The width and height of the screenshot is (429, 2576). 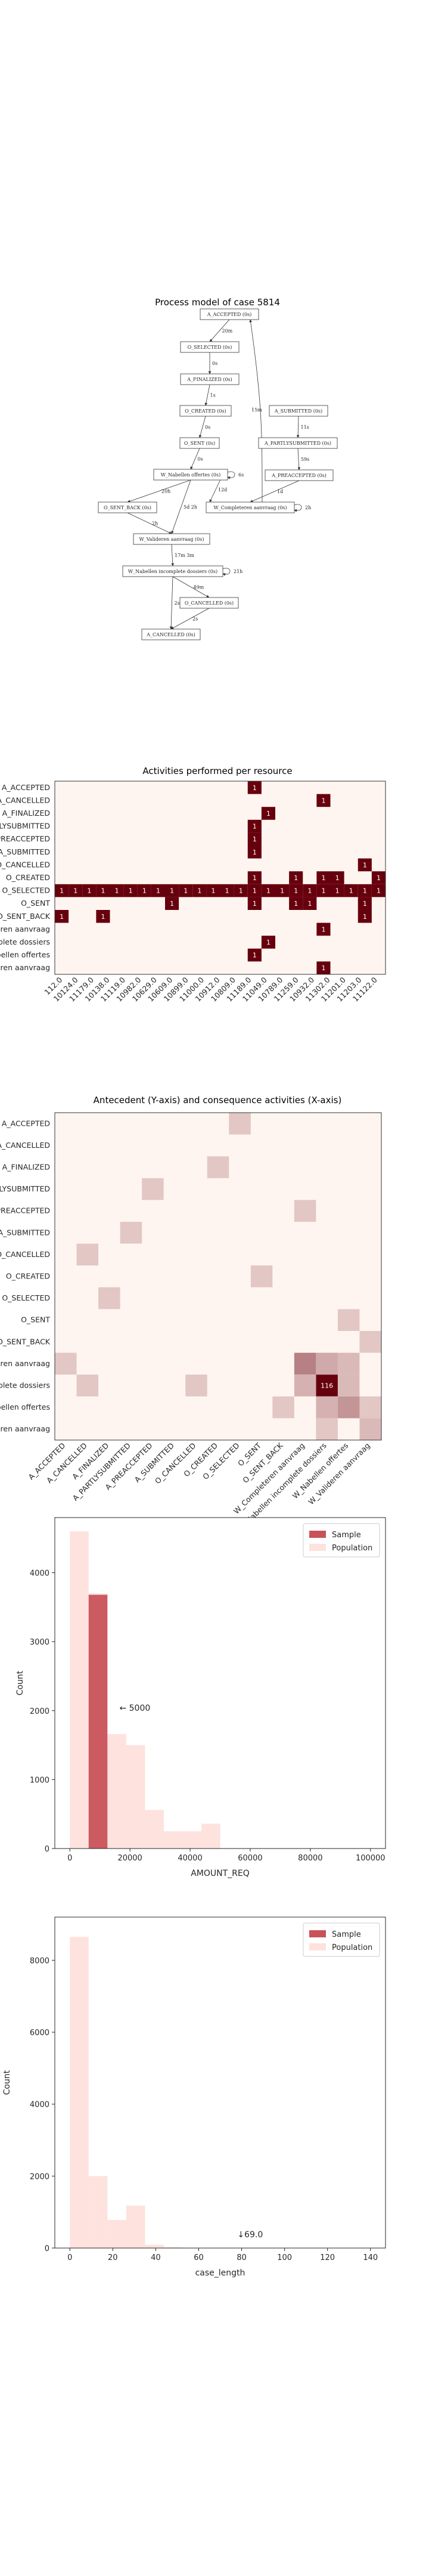 I want to click on process-node-o-sent-back: O_SENT_BACK (0s), so click(x=128, y=507).